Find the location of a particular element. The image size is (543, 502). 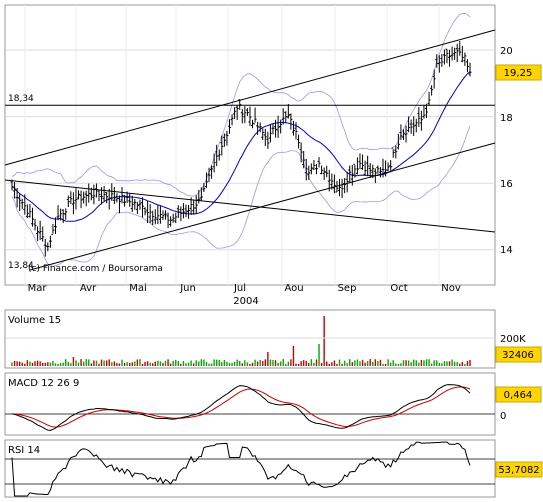

macd-zero-tick: 0 is located at coordinates (503, 416).